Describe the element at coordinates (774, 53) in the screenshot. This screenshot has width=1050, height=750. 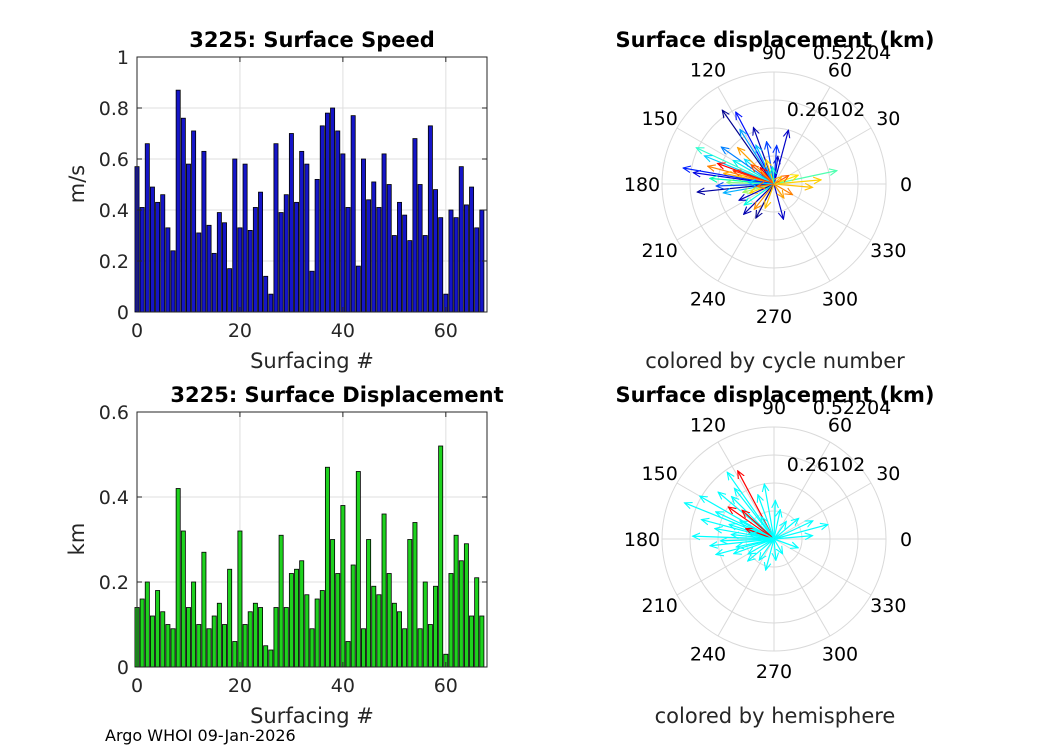
I see `polar-cycle-angle-label: 90` at that location.